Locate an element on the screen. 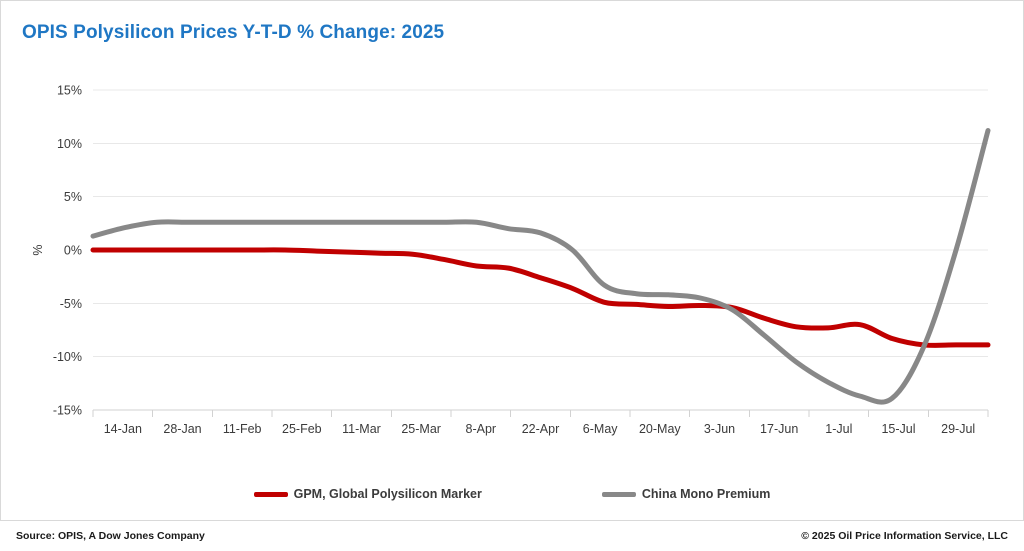 The image size is (1024, 551). legend-swatch-china-mono-premium is located at coordinates (618, 494).